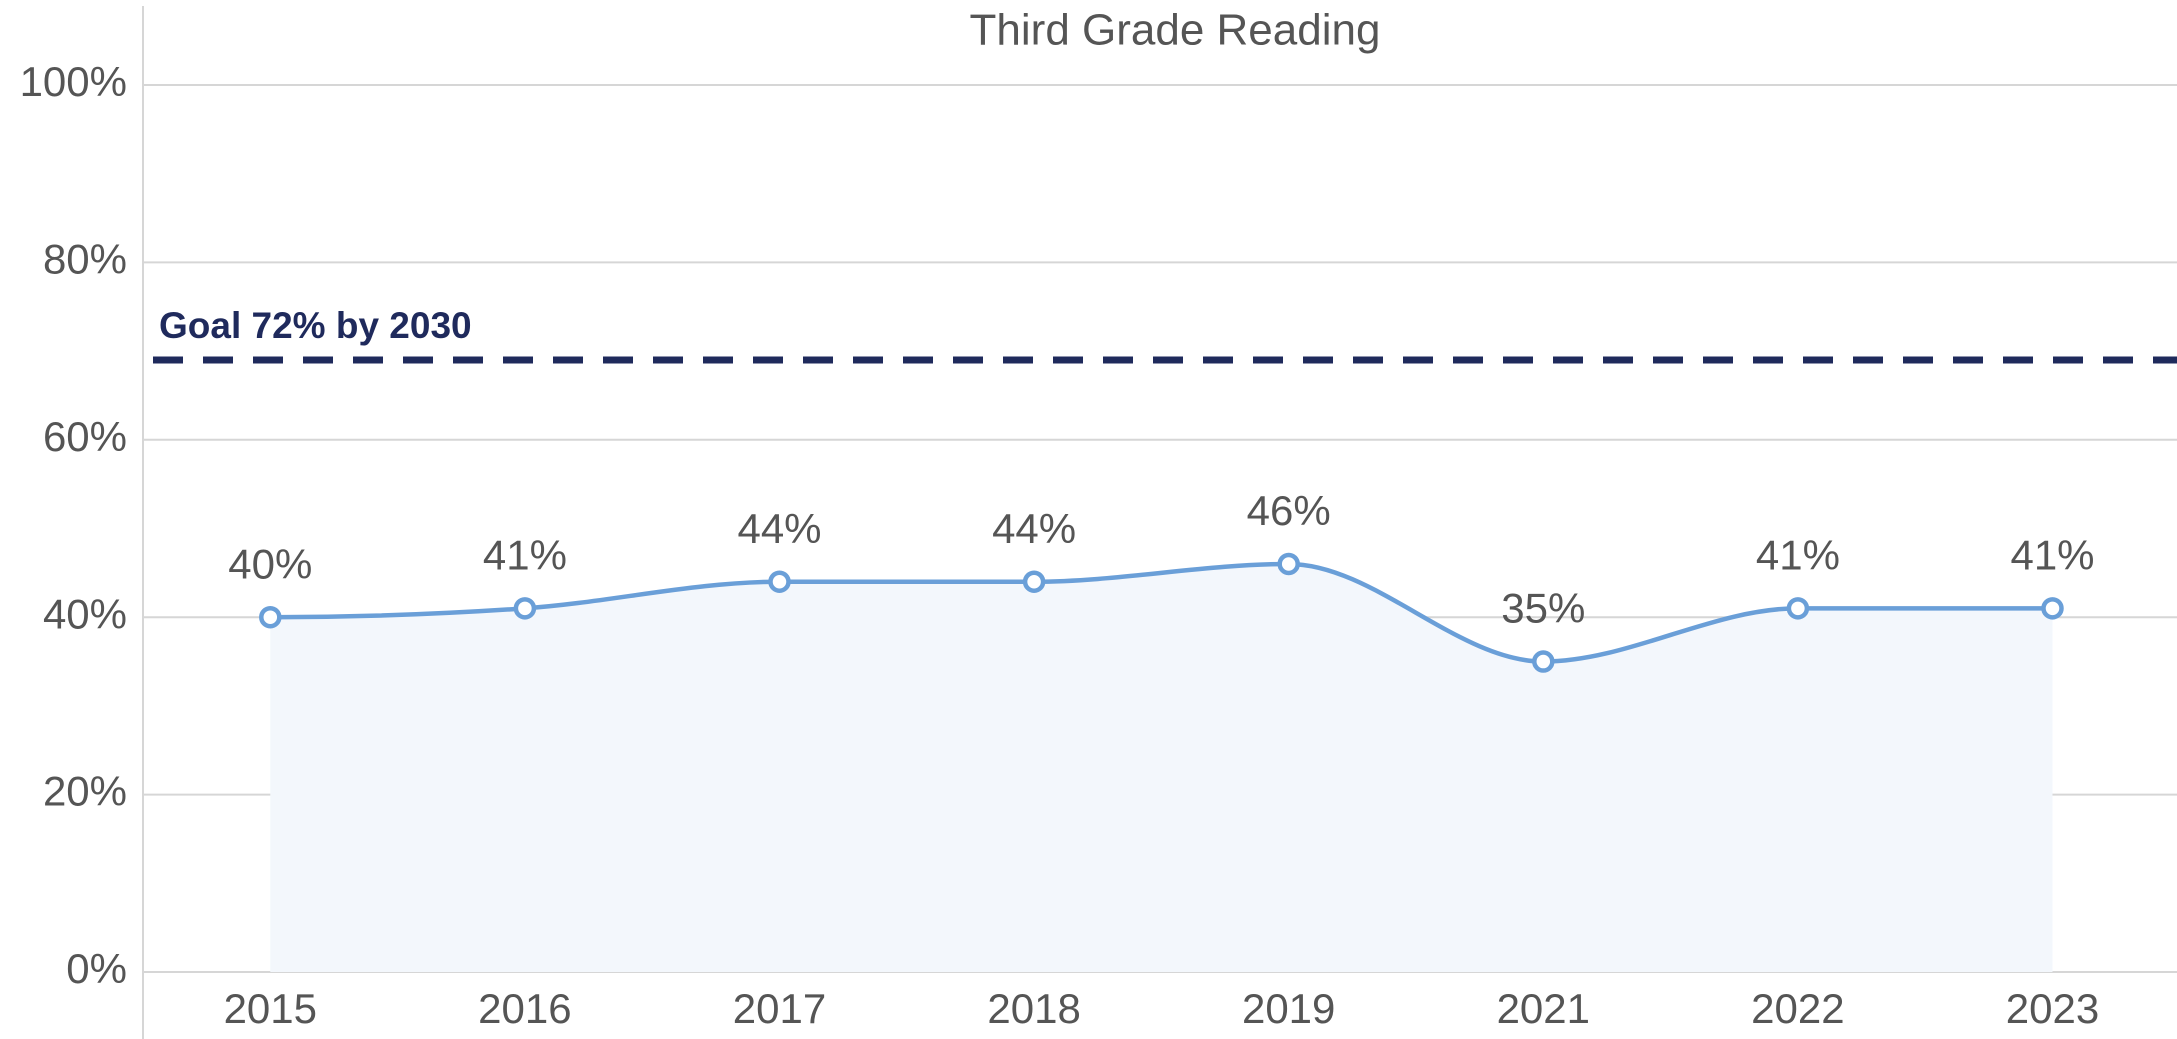  Describe the element at coordinates (524, 1008) in the screenshot. I see `x-tick-label: 2016` at that location.